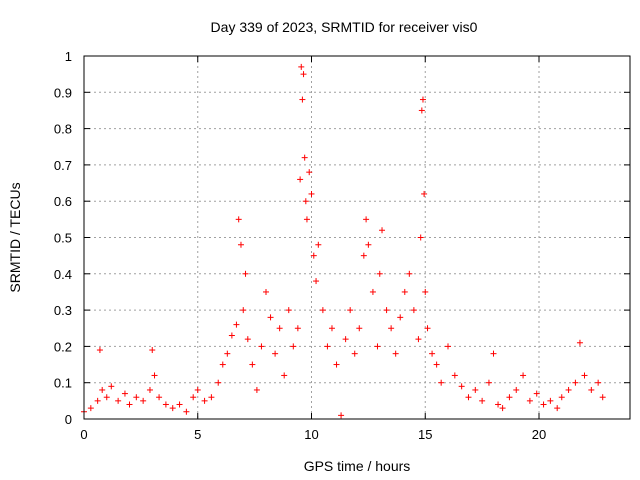 This screenshot has height=480, width=640. What do you see at coordinates (63, 201) in the screenshot?
I see `y-tick-label: 0.6` at bounding box center [63, 201].